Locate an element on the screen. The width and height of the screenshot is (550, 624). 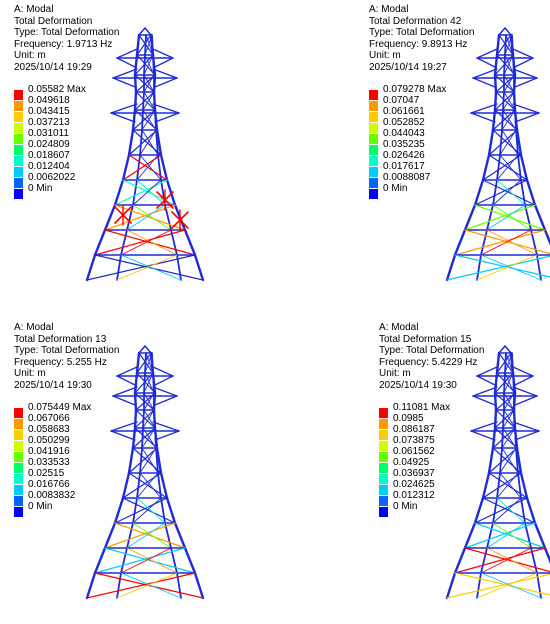
legend-entry: 0.0083832 is located at coordinates (59, 498).